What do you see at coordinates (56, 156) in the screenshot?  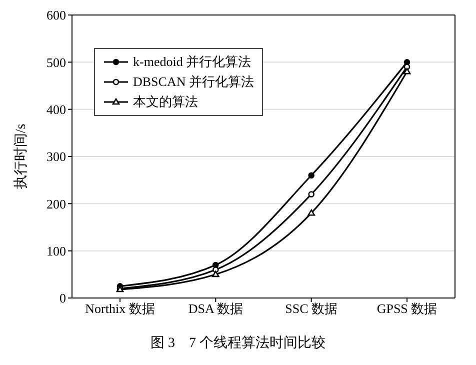 I see `y-tick-label: 300` at bounding box center [56, 156].